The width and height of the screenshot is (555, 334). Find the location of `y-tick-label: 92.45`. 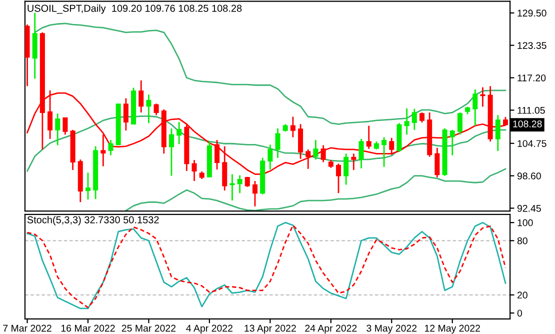

y-tick-label: 92.45 is located at coordinates (529, 208).